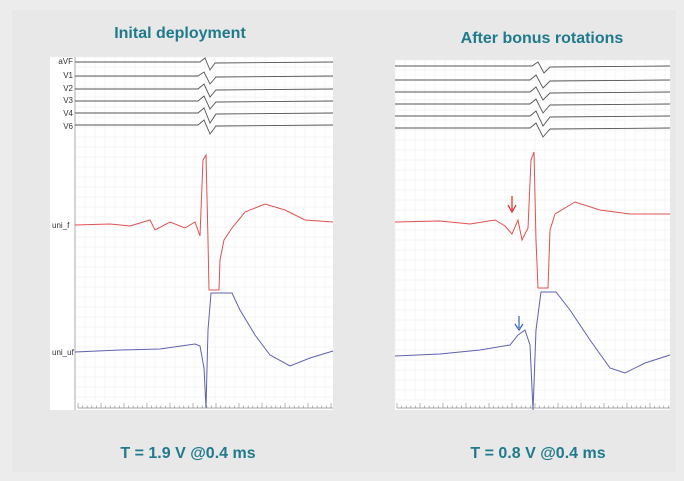 This screenshot has height=481, width=684. I want to click on panel-title: Inital deployment, so click(180, 33).